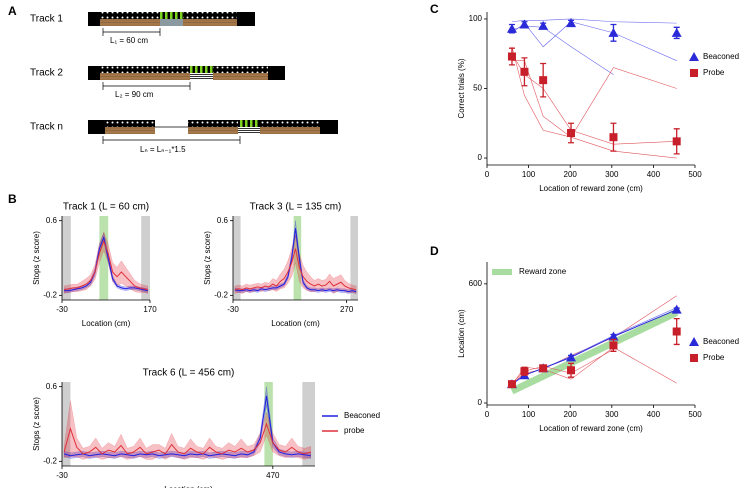 Image resolution: width=756 pixels, height=488 pixels. I want to click on panel-label: B, so click(12, 199).